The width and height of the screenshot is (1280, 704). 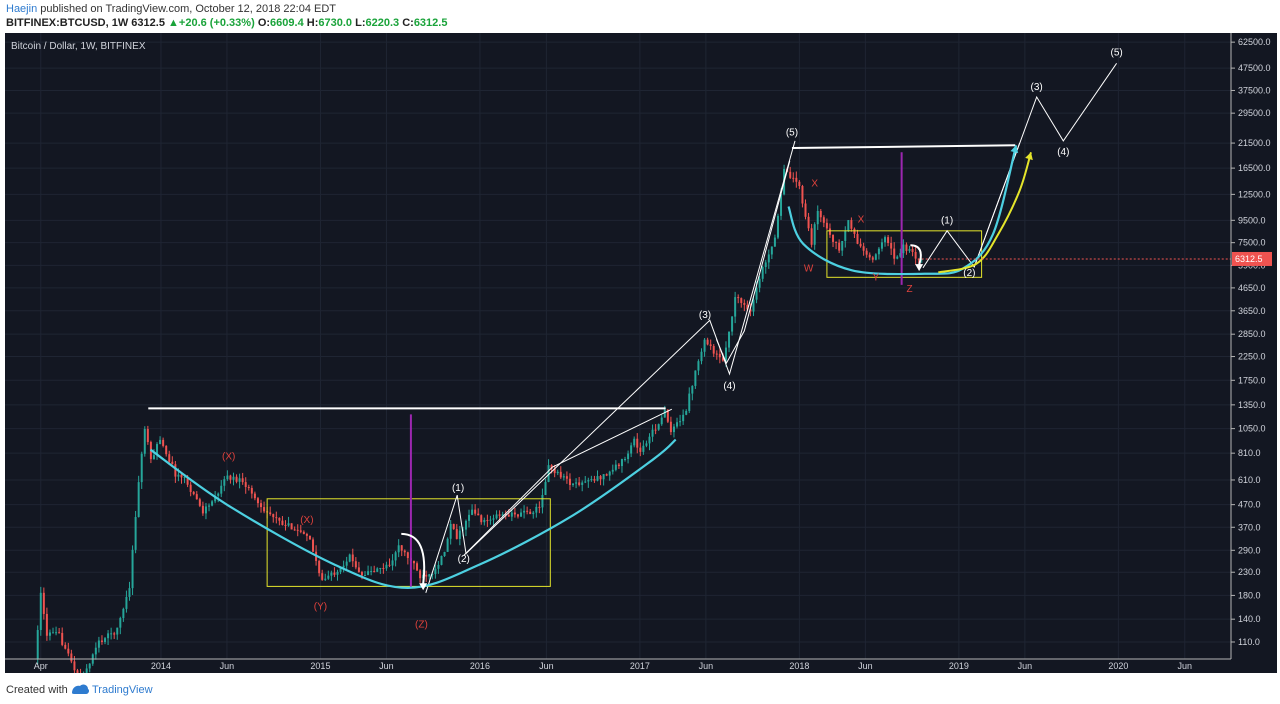 I want to click on hook-arrow, so click(x=916, y=255).